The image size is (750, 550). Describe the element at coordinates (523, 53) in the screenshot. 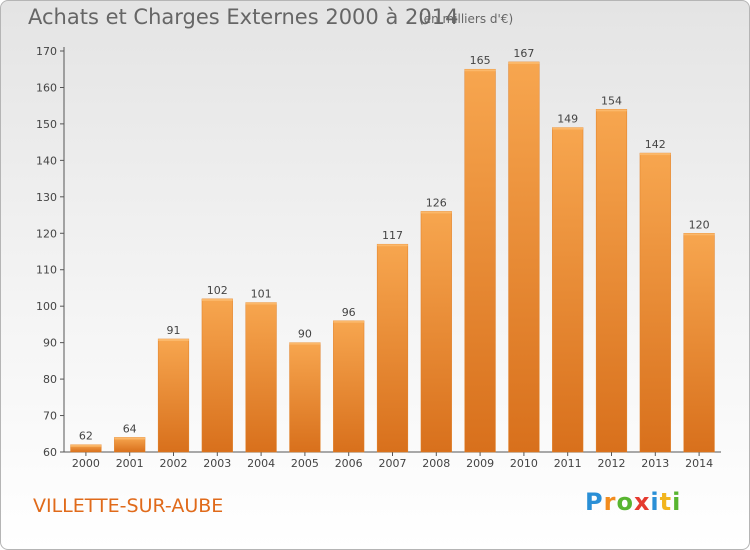

I see `bar-value-label: 167` at that location.